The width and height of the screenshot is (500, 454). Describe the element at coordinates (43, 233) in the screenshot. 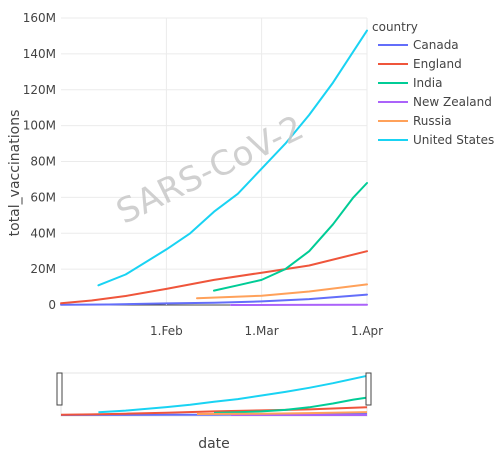

I see `y-tick-label: 40M` at that location.